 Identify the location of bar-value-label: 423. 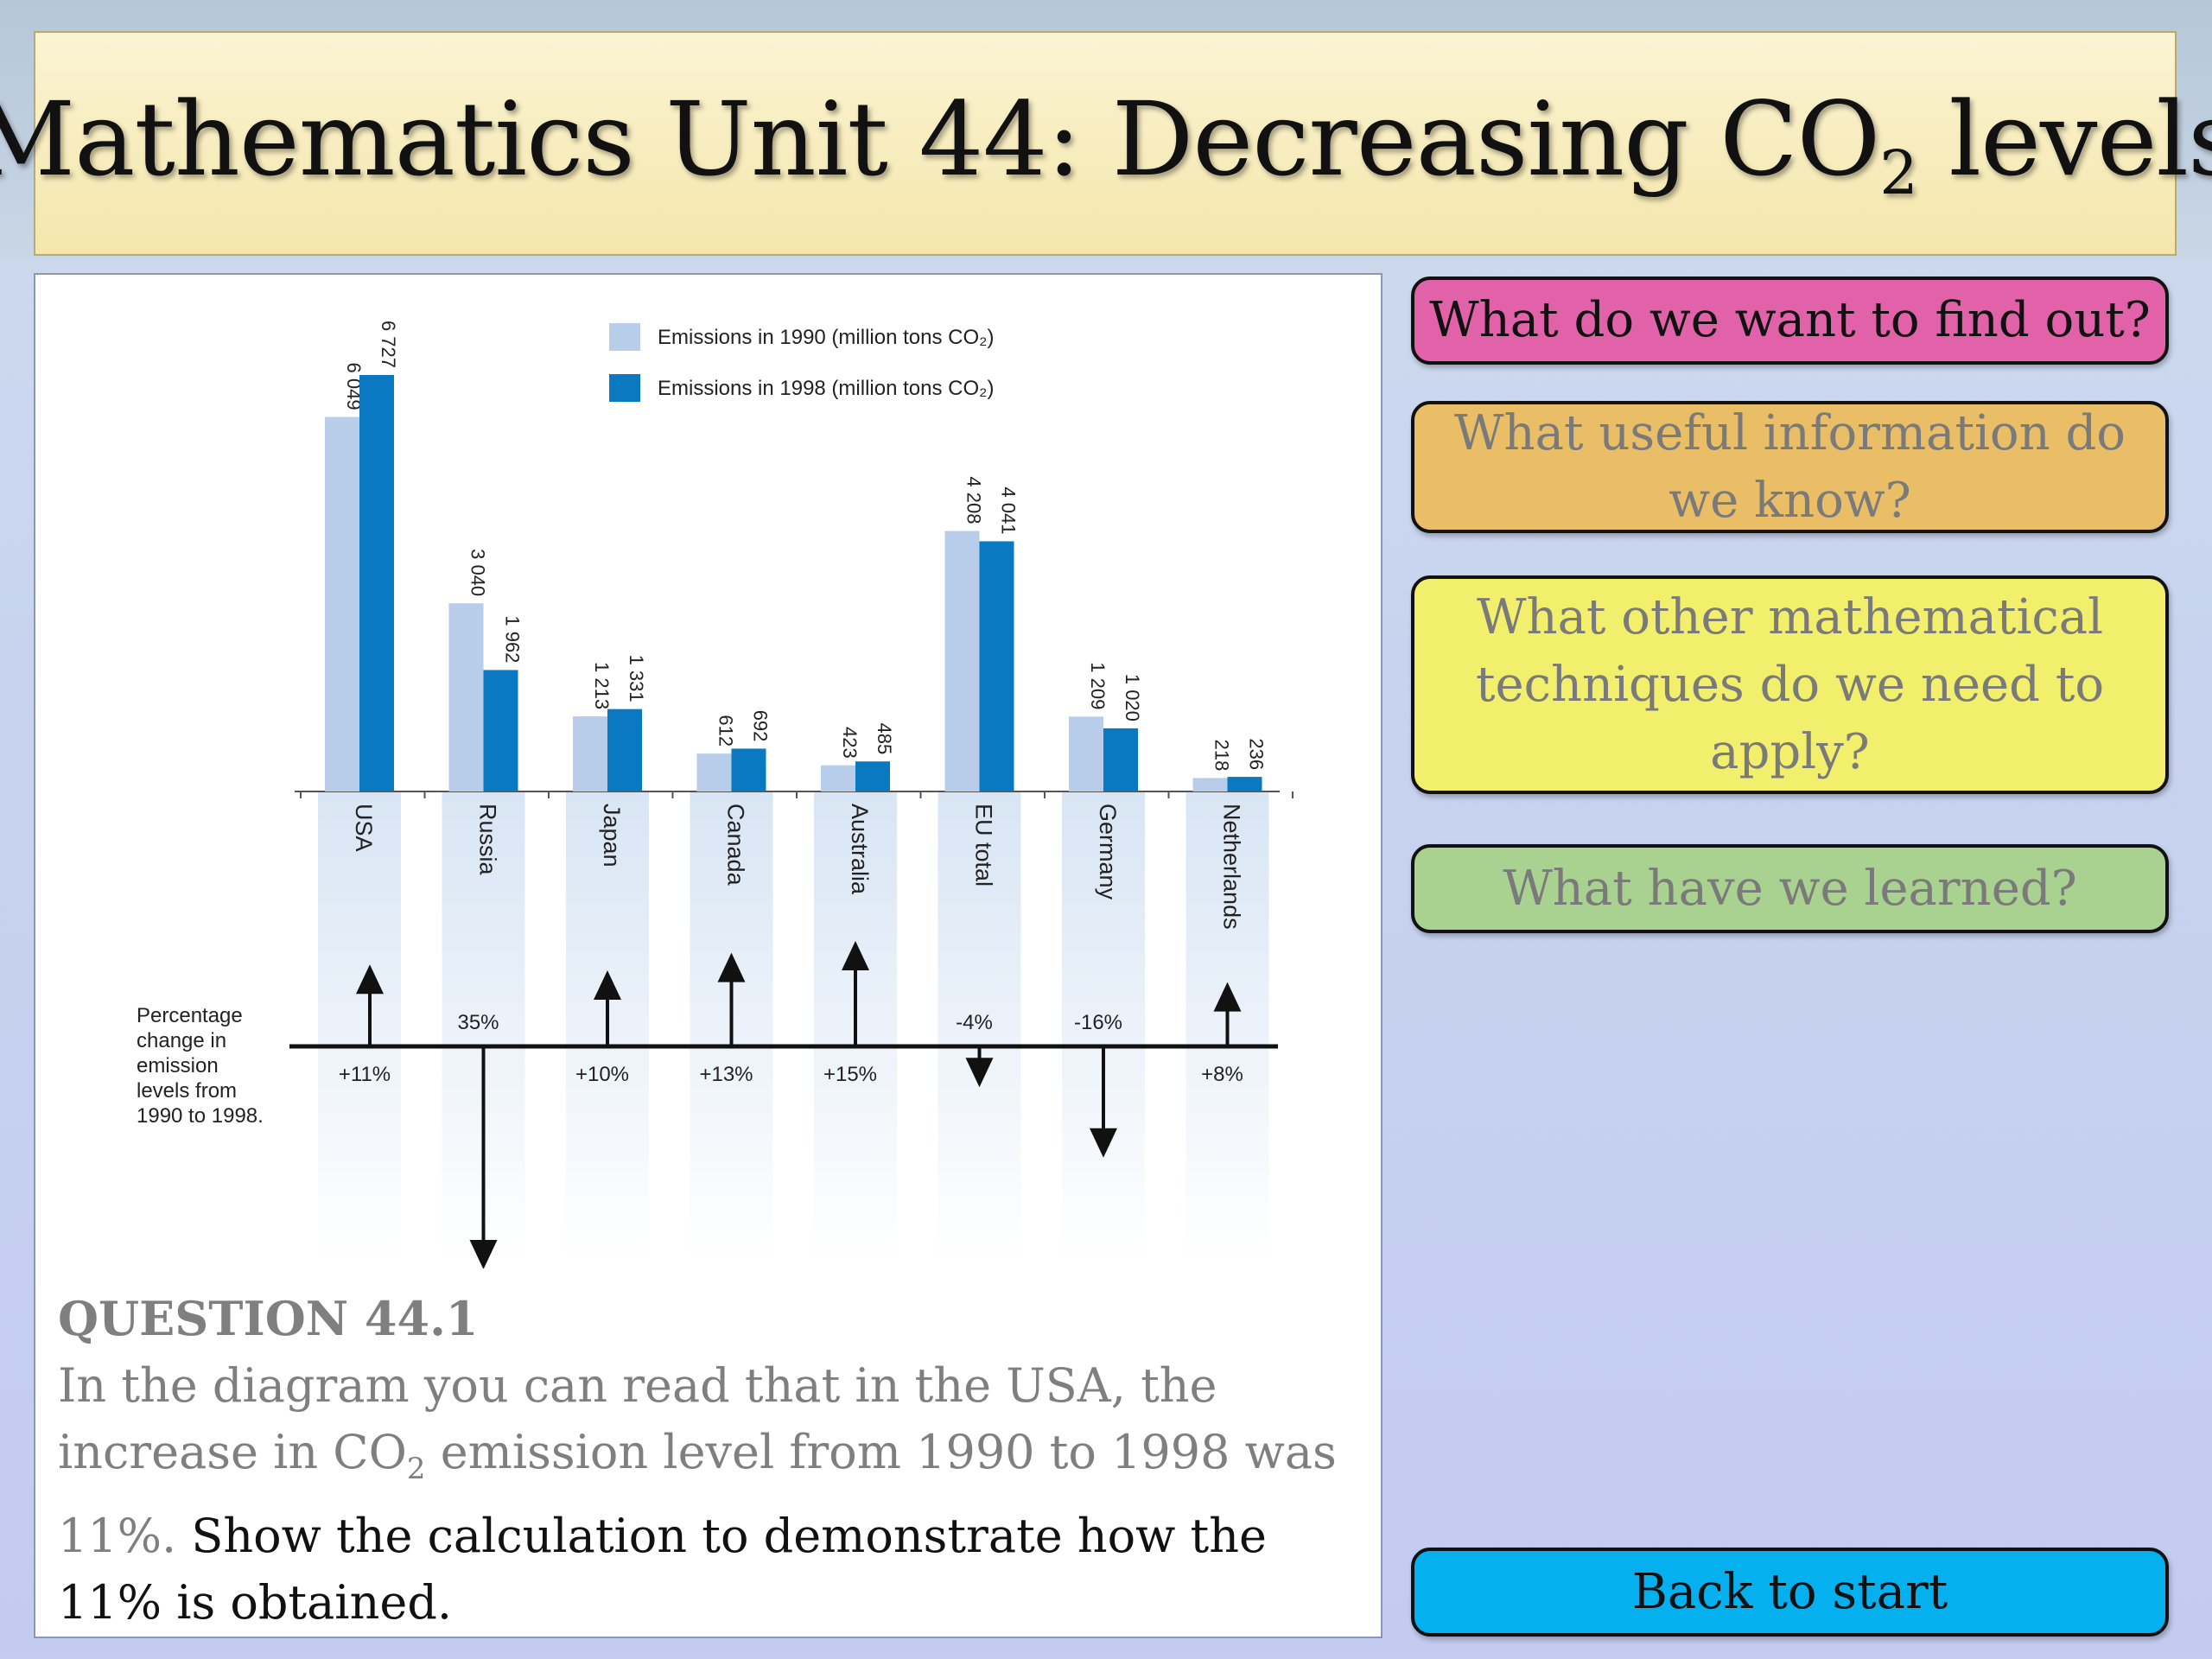
(850, 743).